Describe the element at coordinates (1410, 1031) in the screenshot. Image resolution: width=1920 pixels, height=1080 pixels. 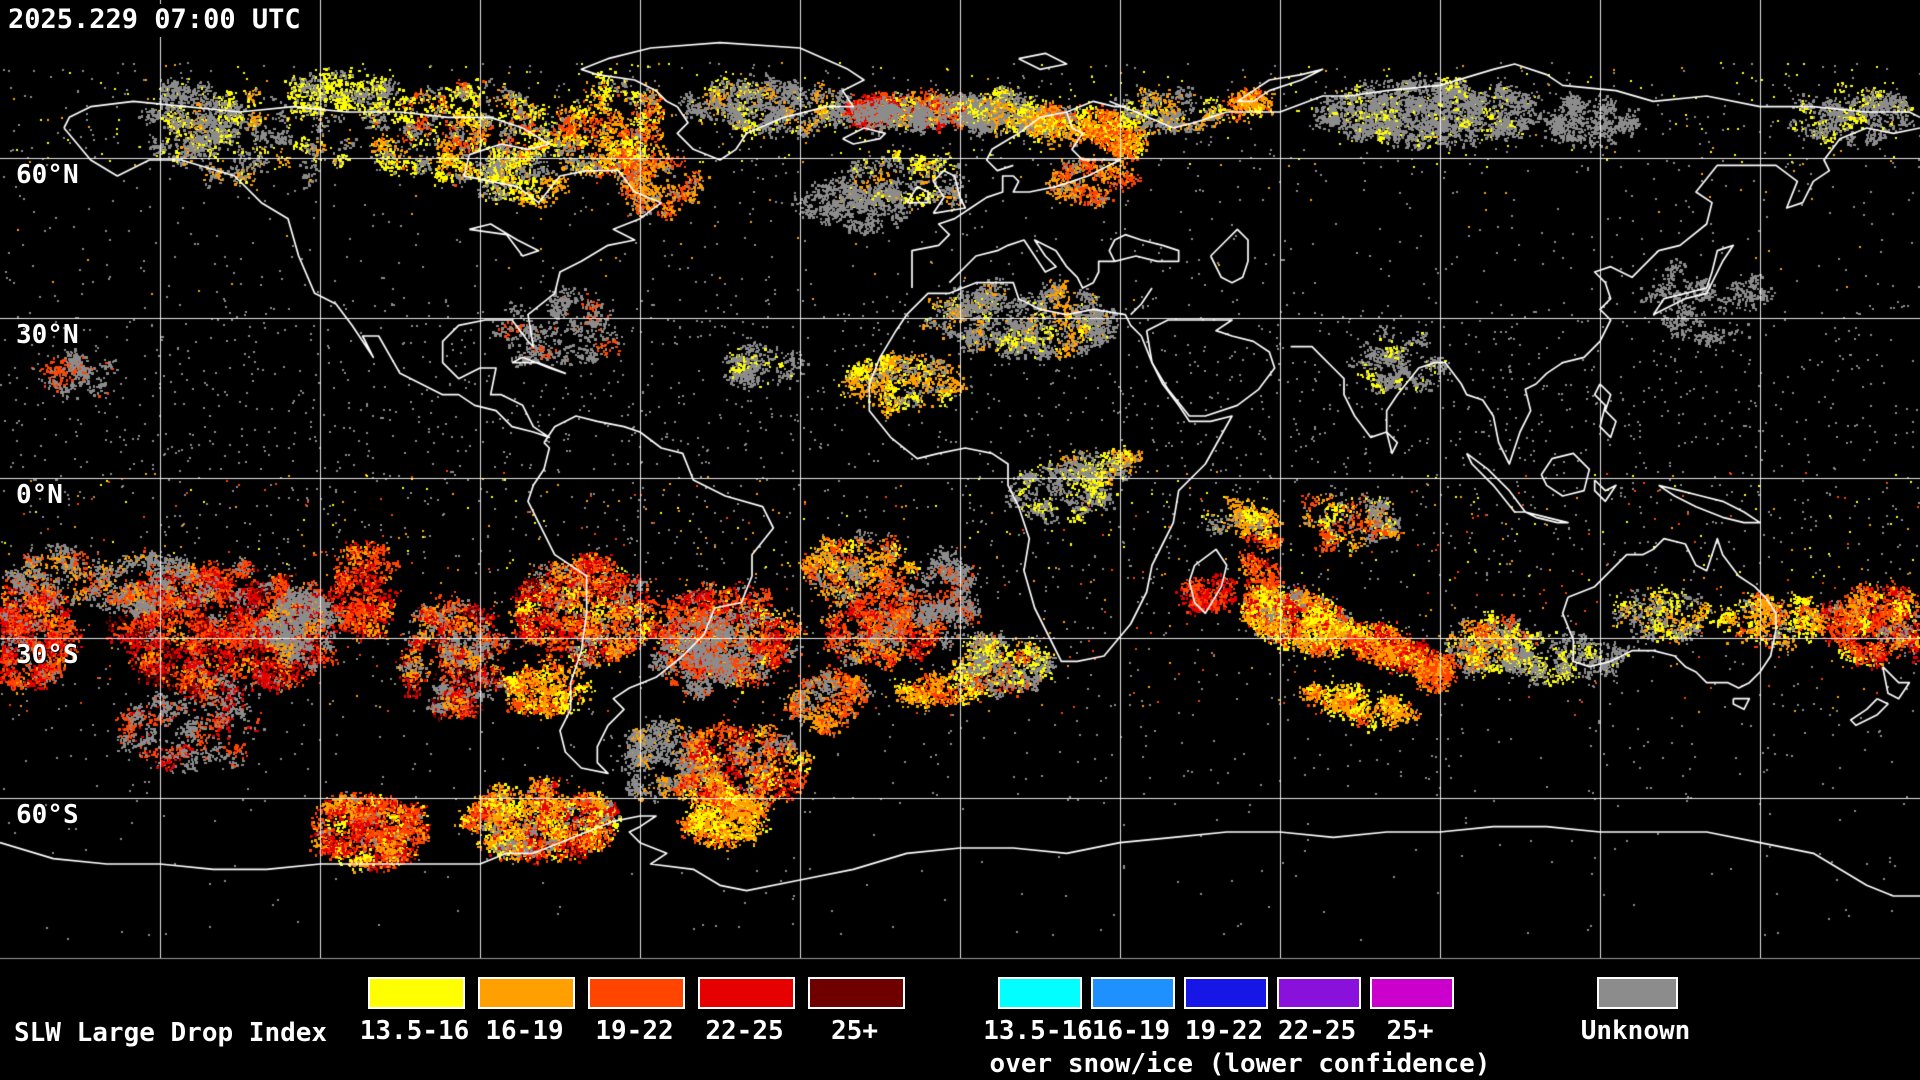
I see `legend-label-snow-ice-25+: 25+` at that location.